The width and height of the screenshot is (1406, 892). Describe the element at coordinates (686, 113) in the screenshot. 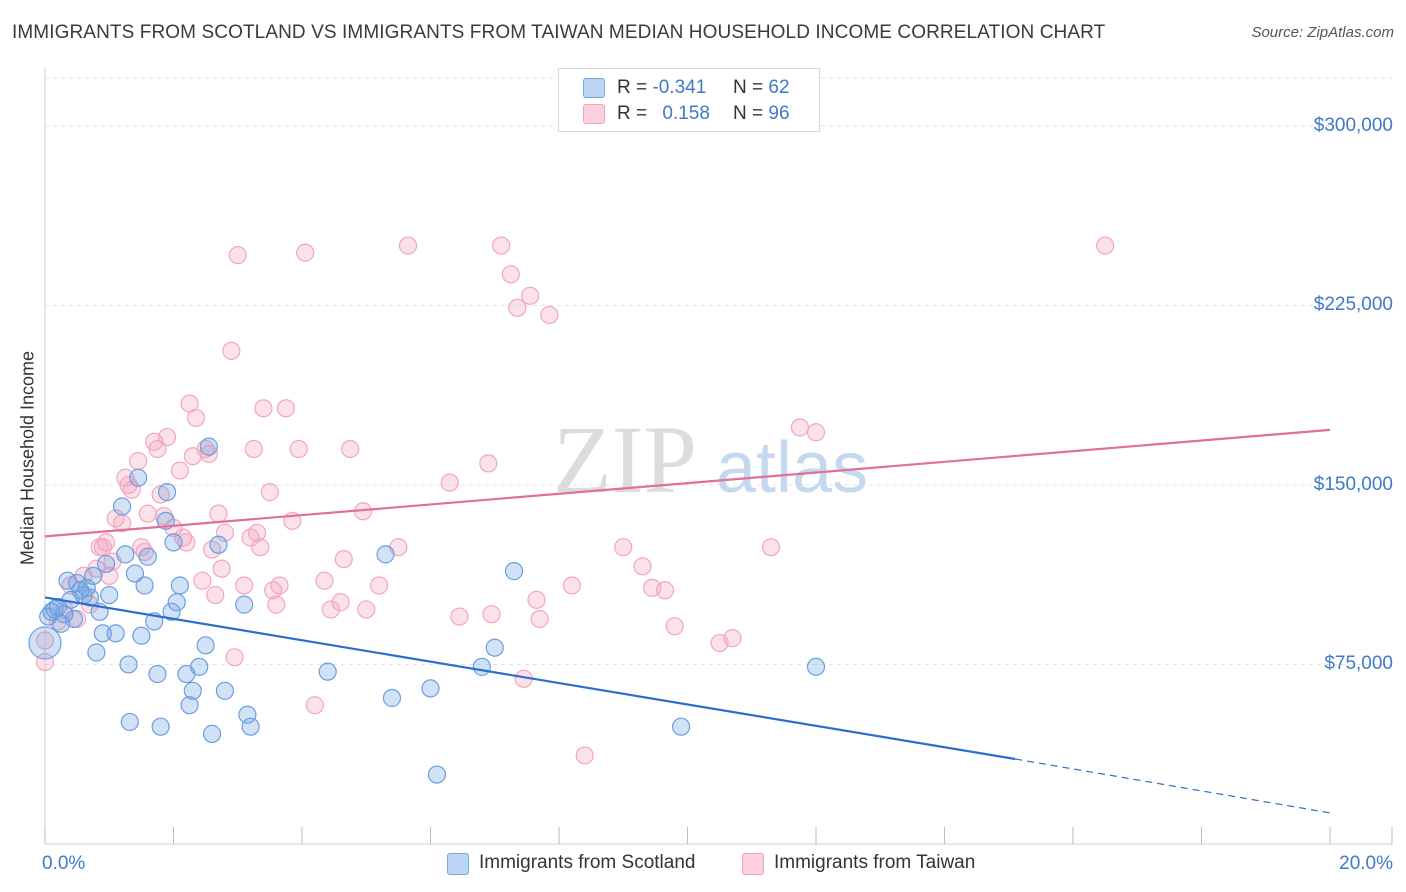

I see `legend-r-value-taiwan: 0.158` at that location.